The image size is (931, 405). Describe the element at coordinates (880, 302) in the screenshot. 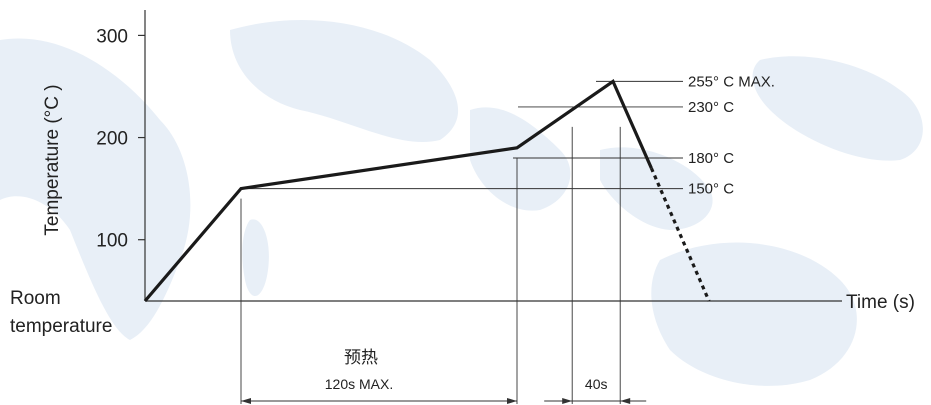

I see `x-axis-title: Time (s)` at that location.